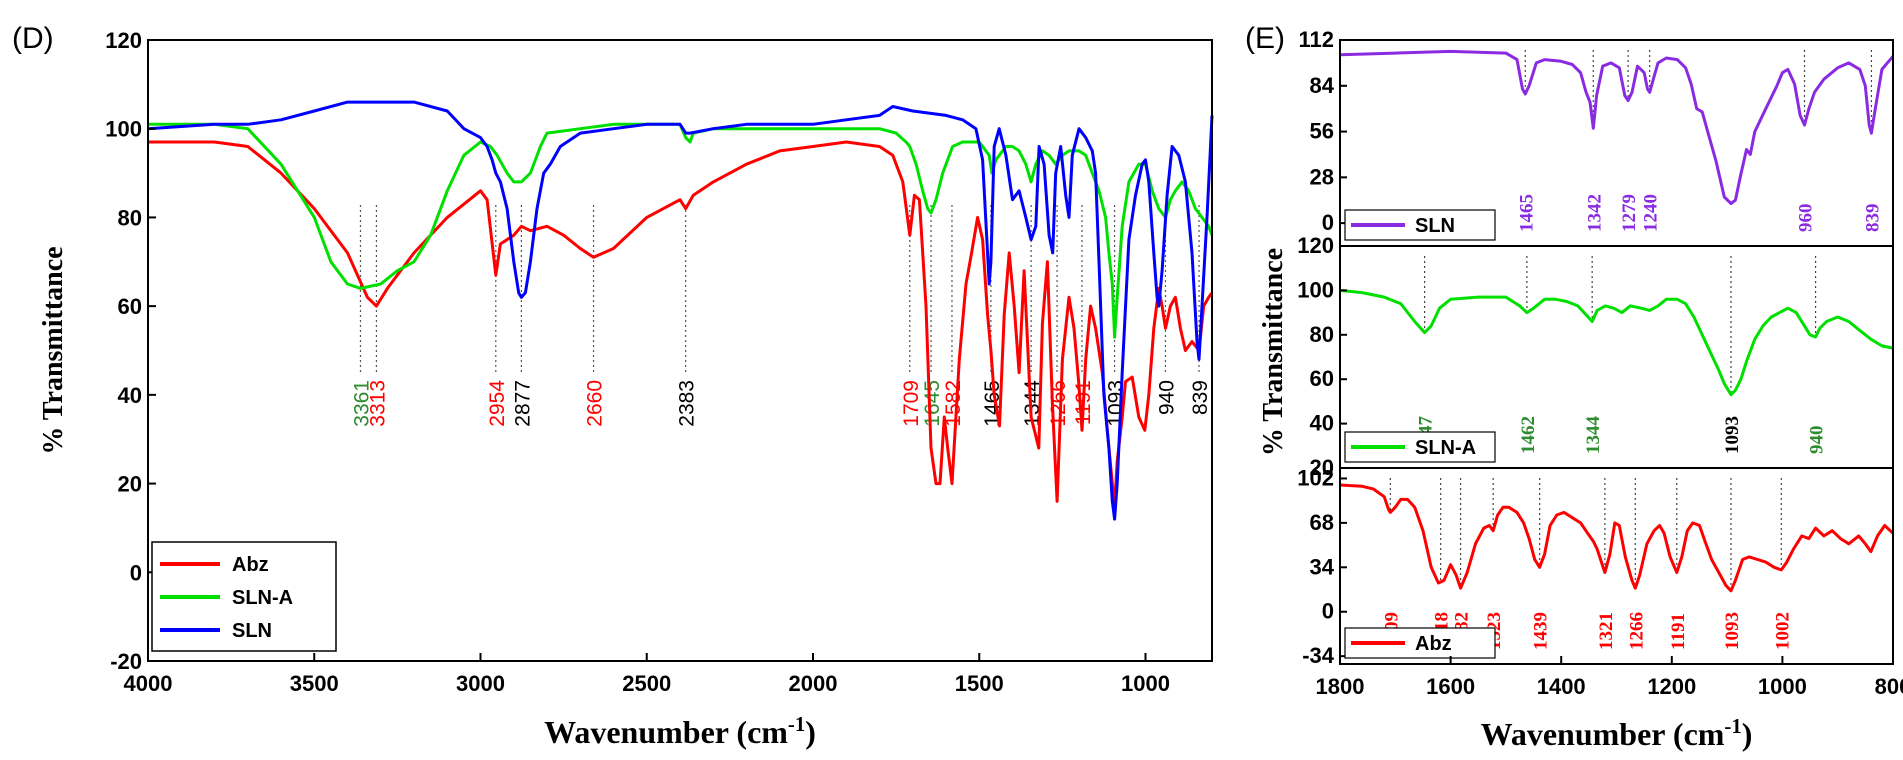 This screenshot has width=1903, height=760. What do you see at coordinates (377, 403) in the screenshot?
I see `peak-label-3313: 3313` at bounding box center [377, 403].